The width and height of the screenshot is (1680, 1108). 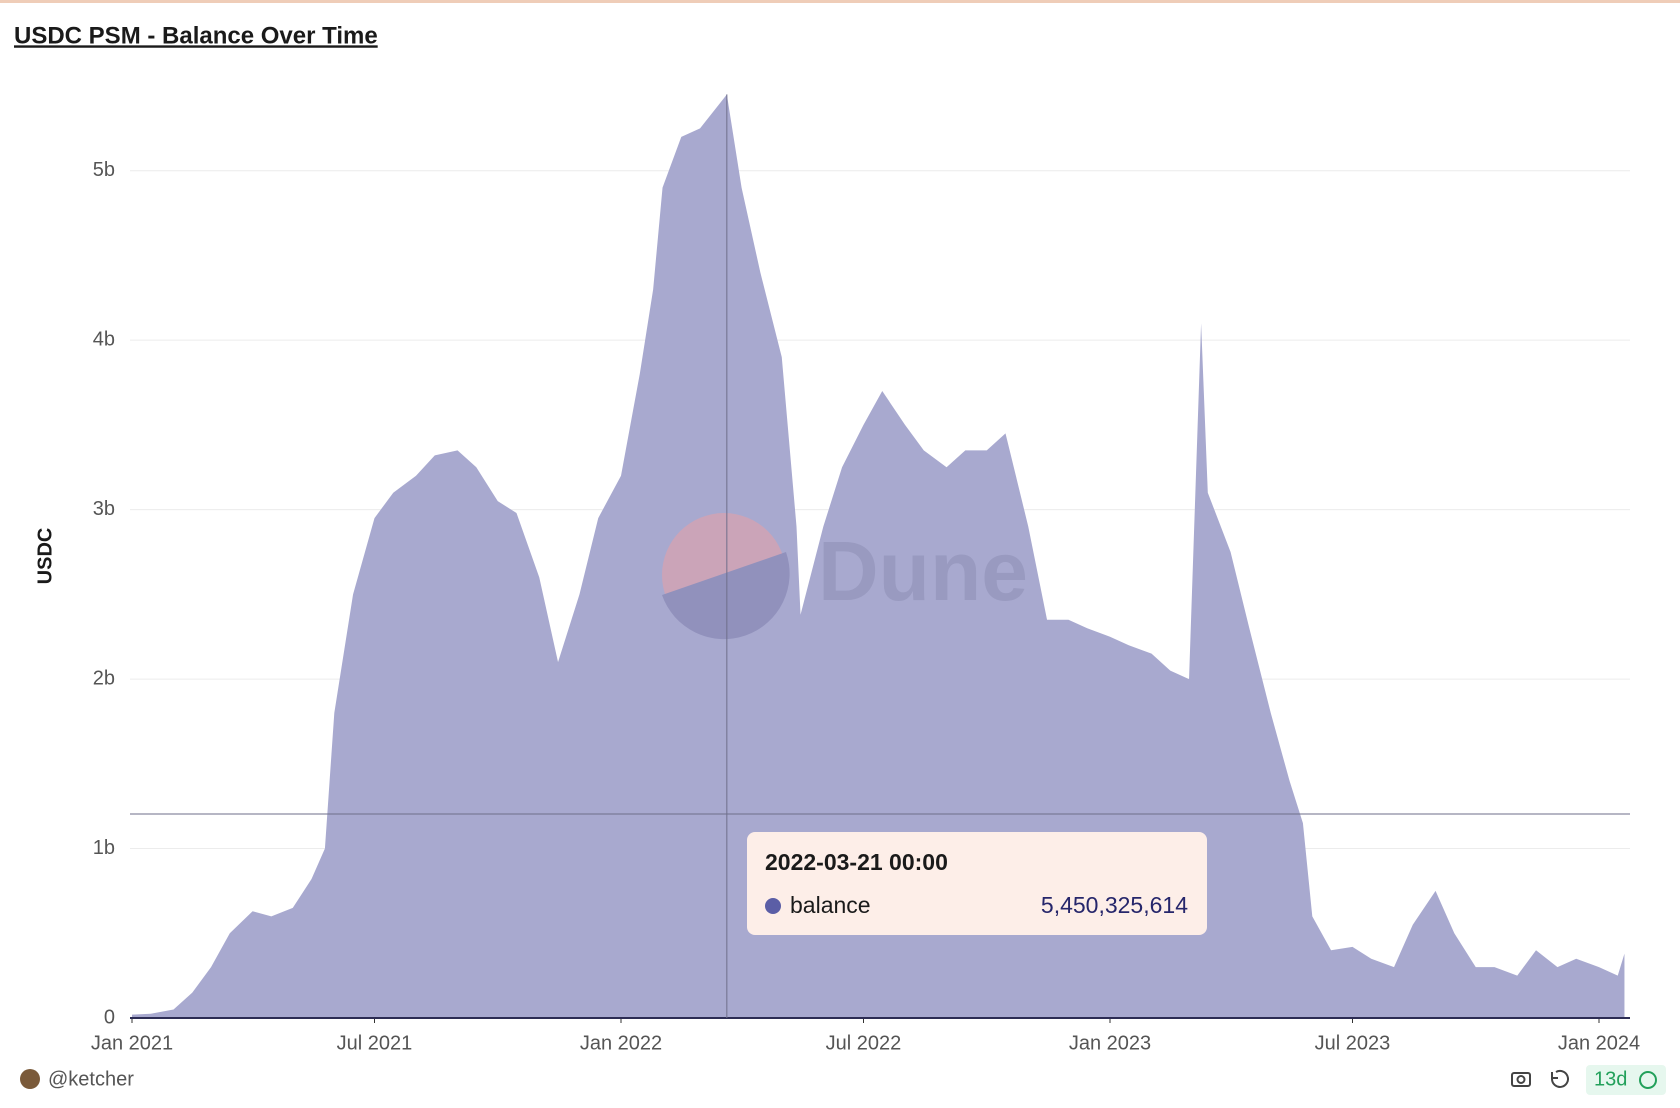 I want to click on tooltip-dot, so click(x=773, y=906).